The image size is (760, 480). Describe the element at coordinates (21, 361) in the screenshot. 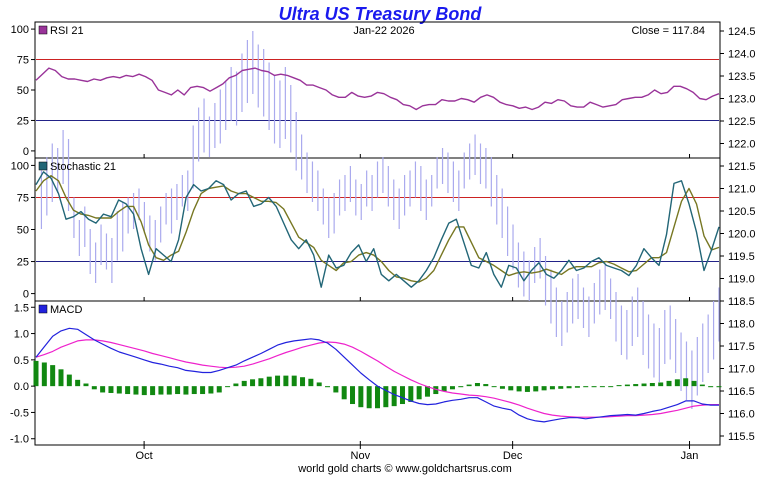

I see `macd-tick-label: 0.5` at that location.